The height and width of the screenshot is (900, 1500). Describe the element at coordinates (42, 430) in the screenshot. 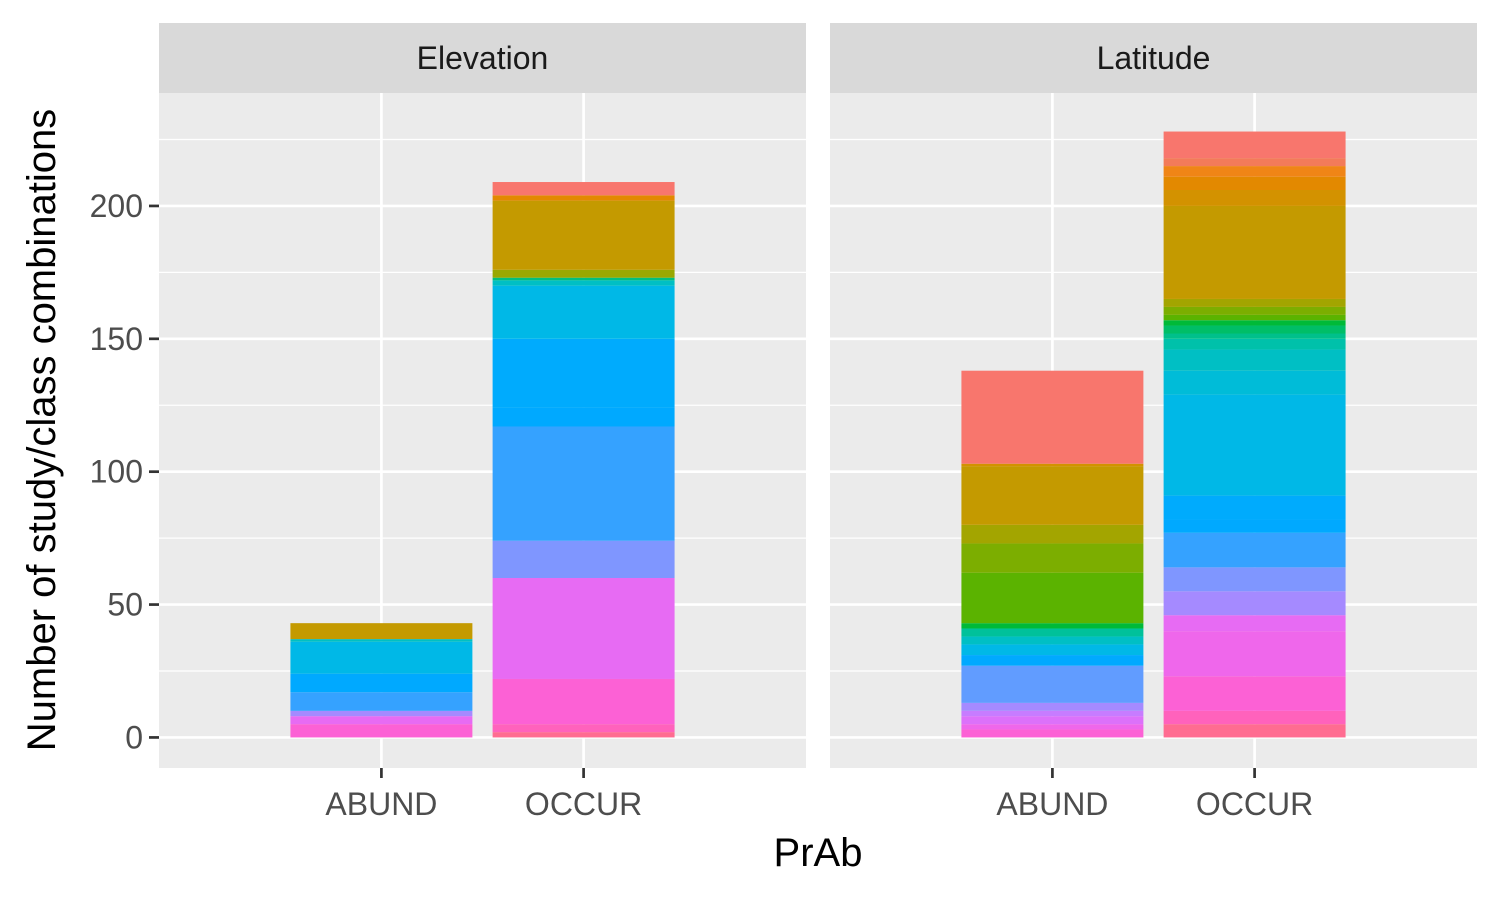

I see `y-axis-title: Number of study/class combinations` at that location.